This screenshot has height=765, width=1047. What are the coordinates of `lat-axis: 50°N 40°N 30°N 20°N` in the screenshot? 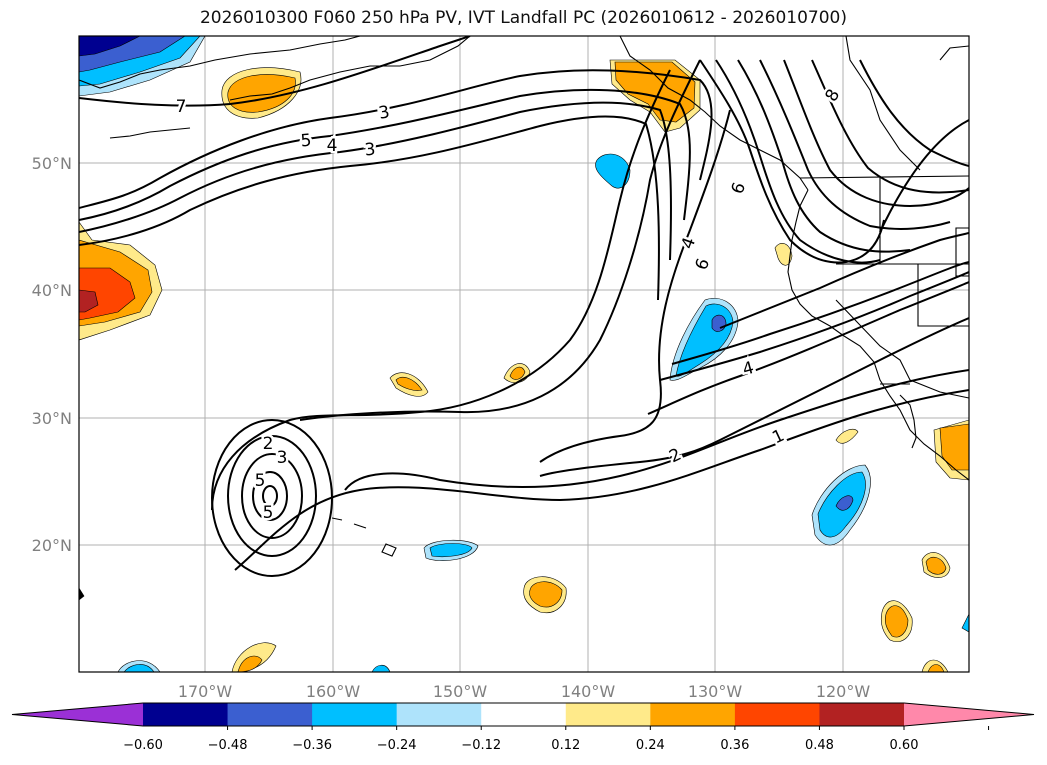 It's located at (52, 354).